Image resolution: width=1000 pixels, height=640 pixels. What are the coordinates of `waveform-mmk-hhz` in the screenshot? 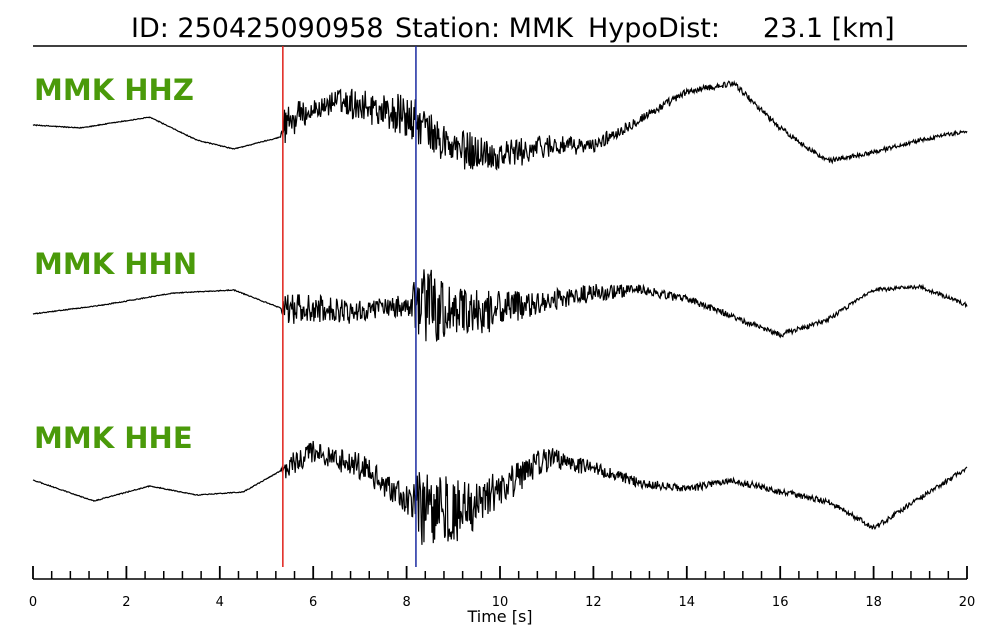 It's located at (500, 125).